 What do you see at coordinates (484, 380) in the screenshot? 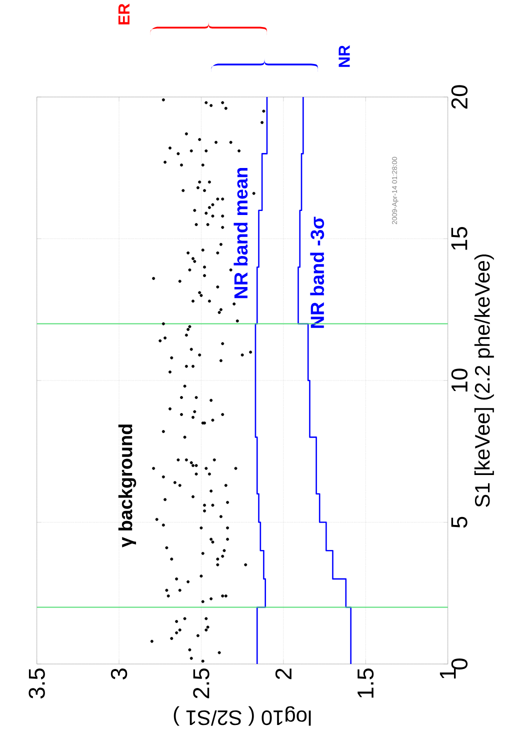
I see `y-axis-title: S1 [keVee] (2.2 phe/keVee)` at bounding box center [484, 380].